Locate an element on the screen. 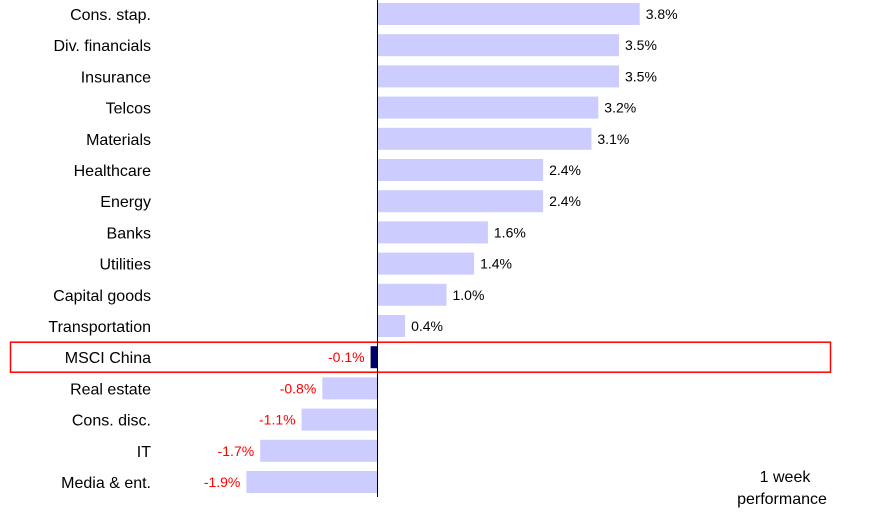 The height and width of the screenshot is (522, 894). bar-msci-china is located at coordinates (374, 357).